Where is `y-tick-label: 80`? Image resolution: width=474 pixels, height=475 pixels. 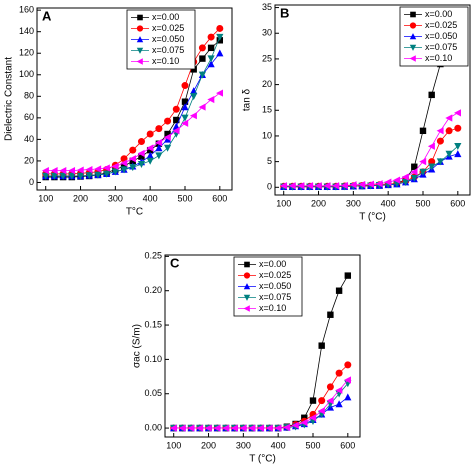
y-tick-label: 80 is located at coordinates (29, 96).